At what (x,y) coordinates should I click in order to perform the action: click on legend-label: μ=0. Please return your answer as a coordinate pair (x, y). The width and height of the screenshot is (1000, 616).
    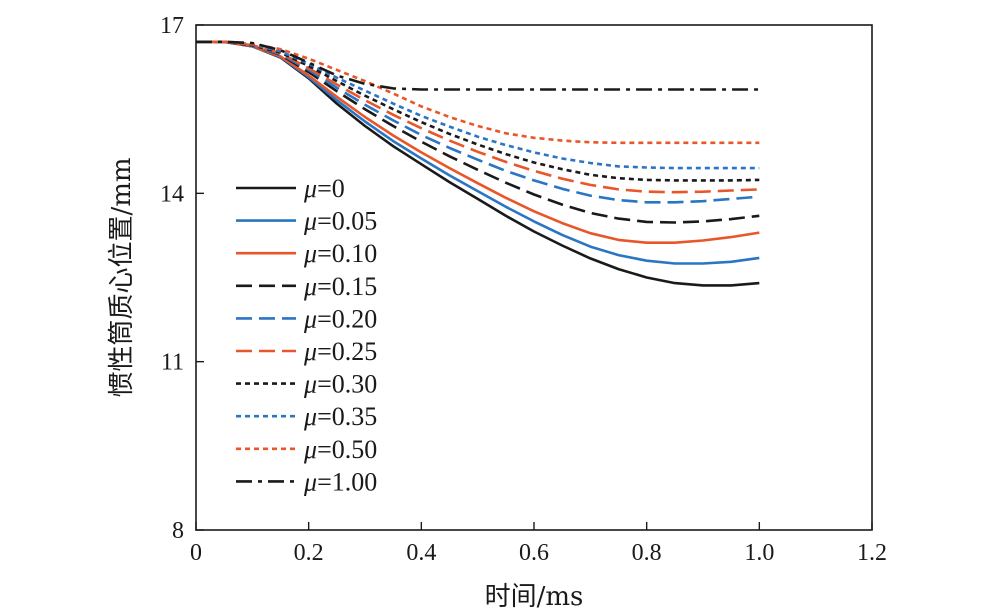
    Looking at the image, I should click on (324, 188).